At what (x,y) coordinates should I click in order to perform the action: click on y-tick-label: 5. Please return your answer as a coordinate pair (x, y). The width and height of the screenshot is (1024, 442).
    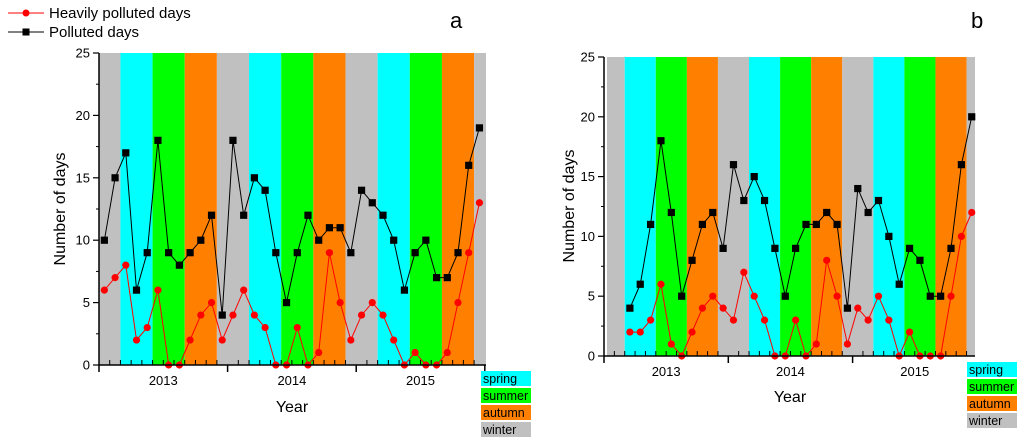
    Looking at the image, I should click on (591, 296).